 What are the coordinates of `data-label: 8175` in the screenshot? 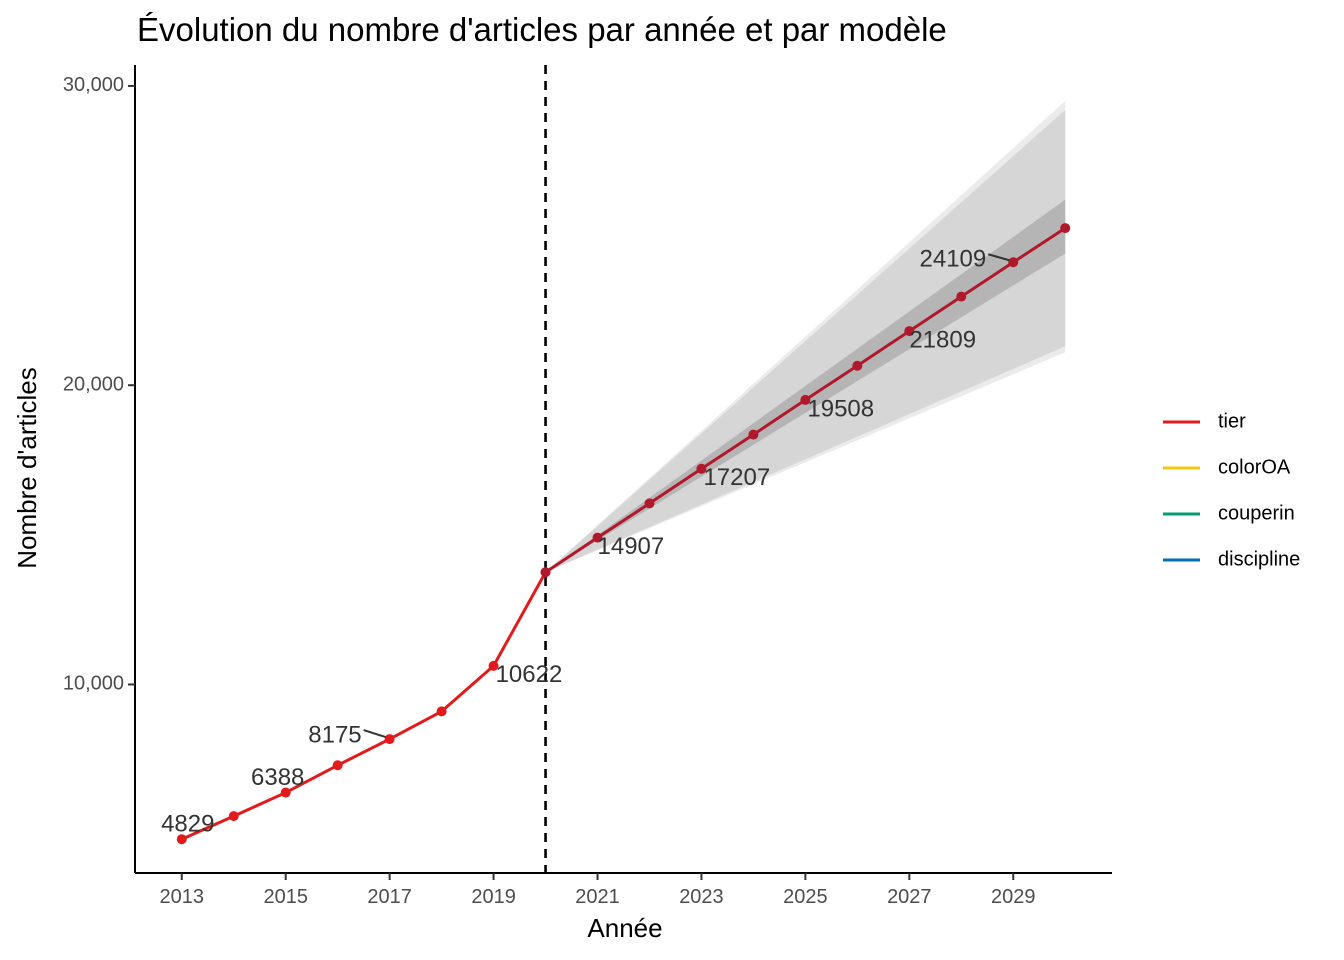 It's located at (334, 734).